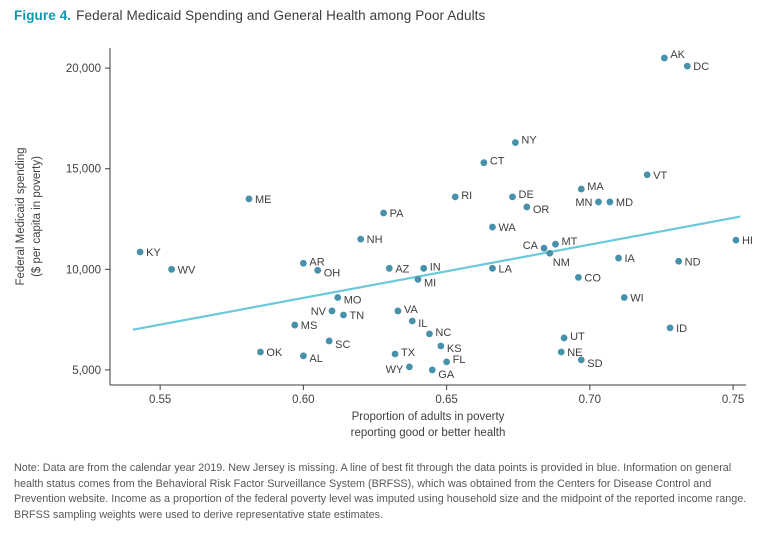 The height and width of the screenshot is (534, 768). I want to click on data-point-MN, so click(598, 202).